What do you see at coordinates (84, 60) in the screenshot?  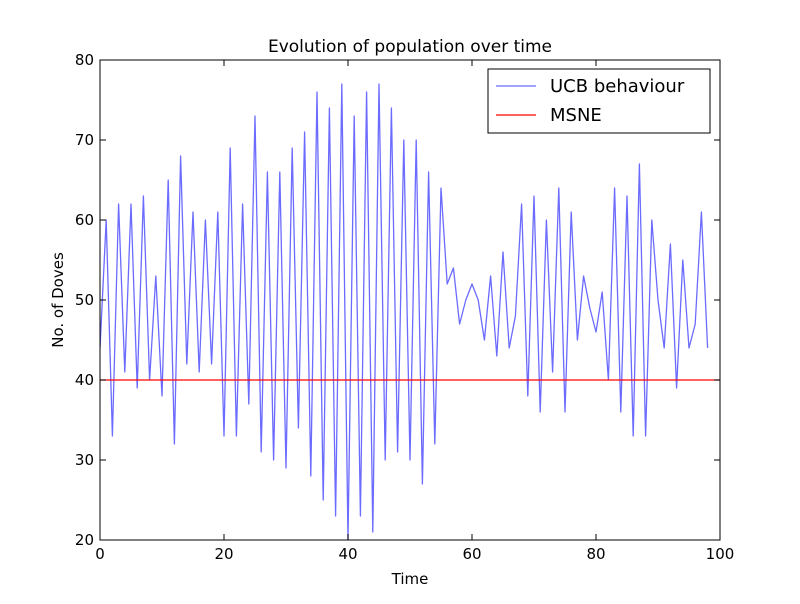 I see `y-tick-label: 80` at bounding box center [84, 60].